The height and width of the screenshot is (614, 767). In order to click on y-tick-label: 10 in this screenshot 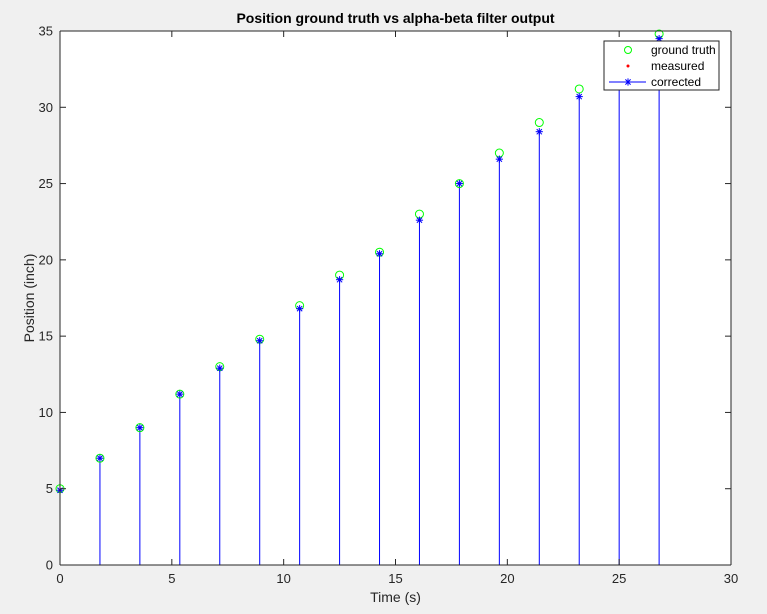, I will do `click(46, 412)`.